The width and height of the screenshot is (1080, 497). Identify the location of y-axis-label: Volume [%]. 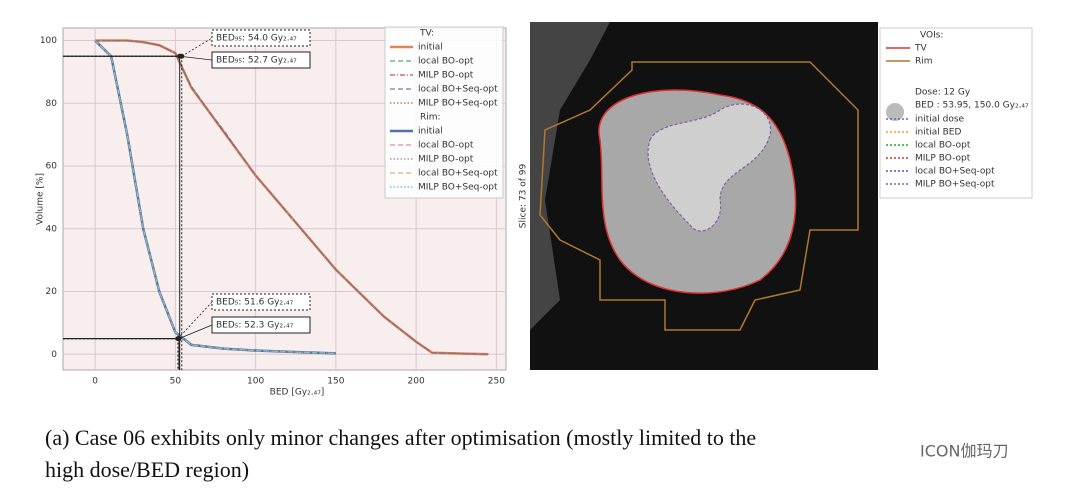
(41, 199).